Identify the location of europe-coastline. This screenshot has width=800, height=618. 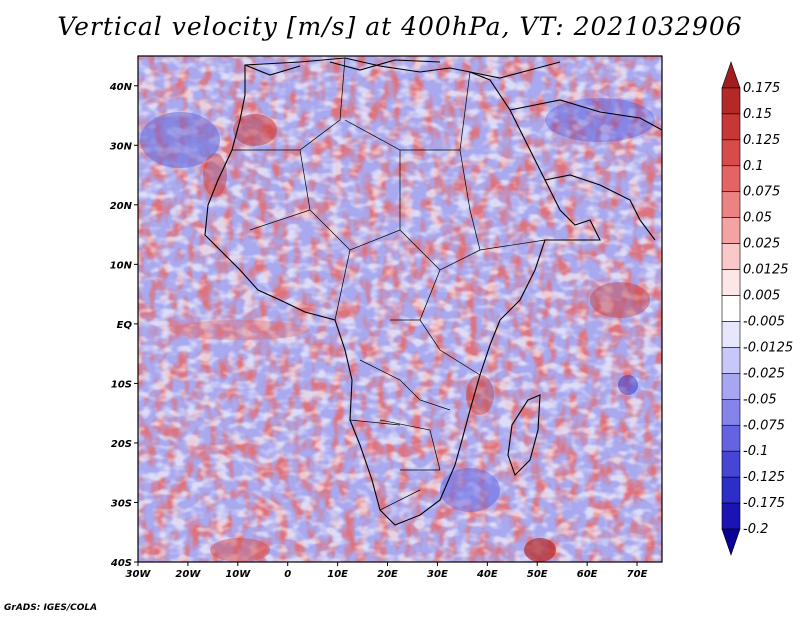
(402, 69).